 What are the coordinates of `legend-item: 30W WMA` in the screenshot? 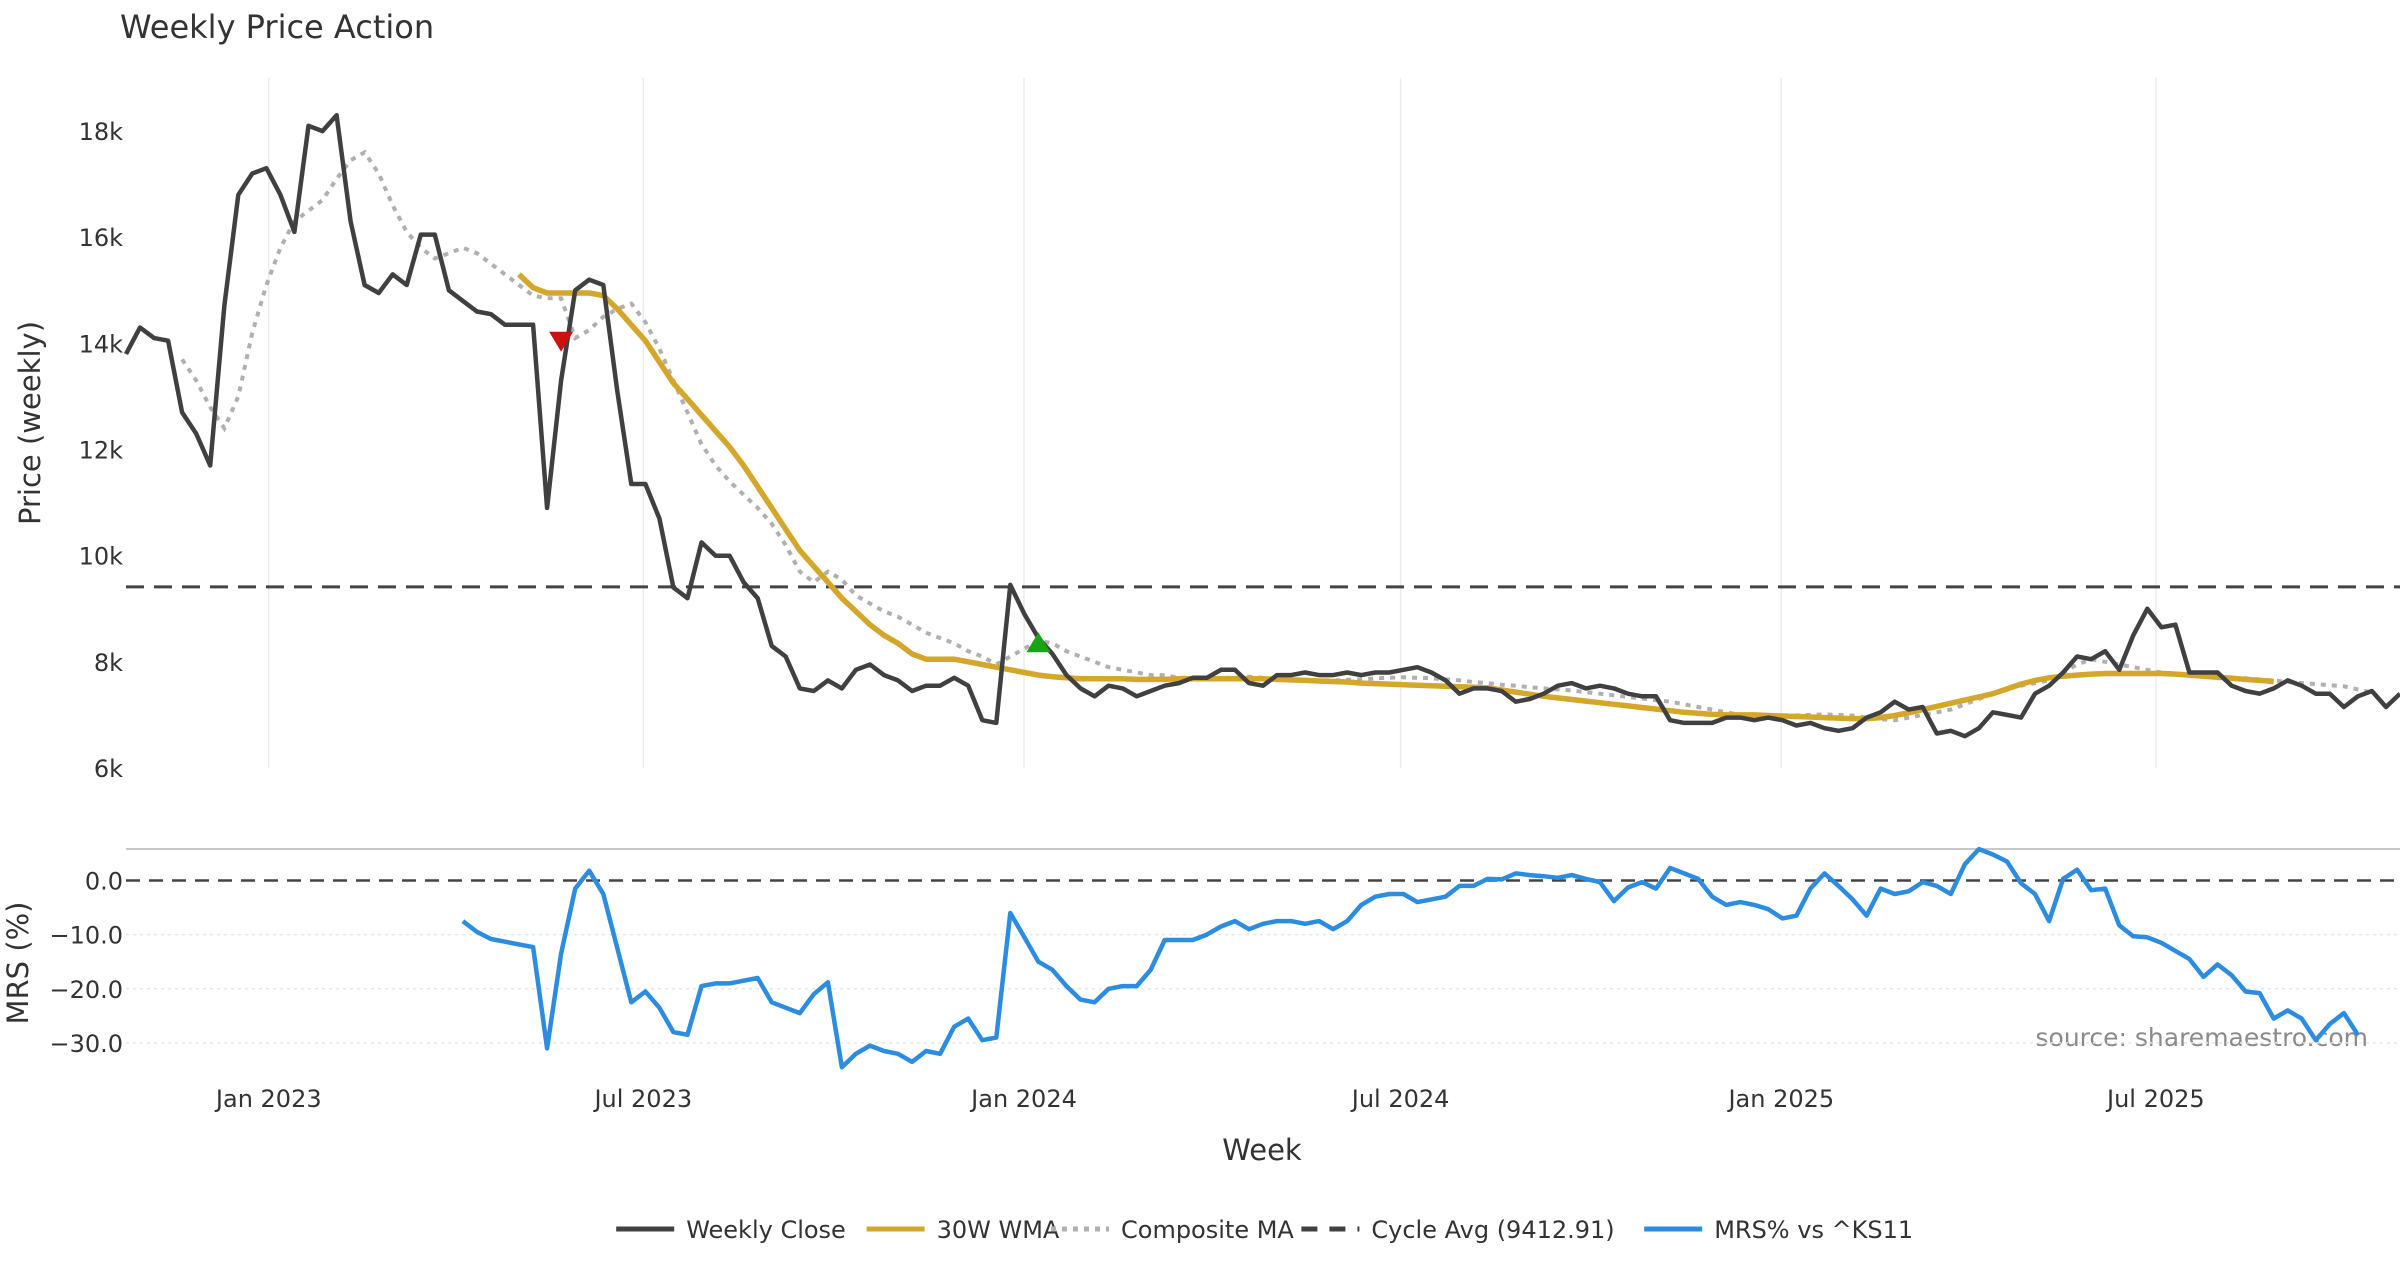 It's located at (963, 1230).